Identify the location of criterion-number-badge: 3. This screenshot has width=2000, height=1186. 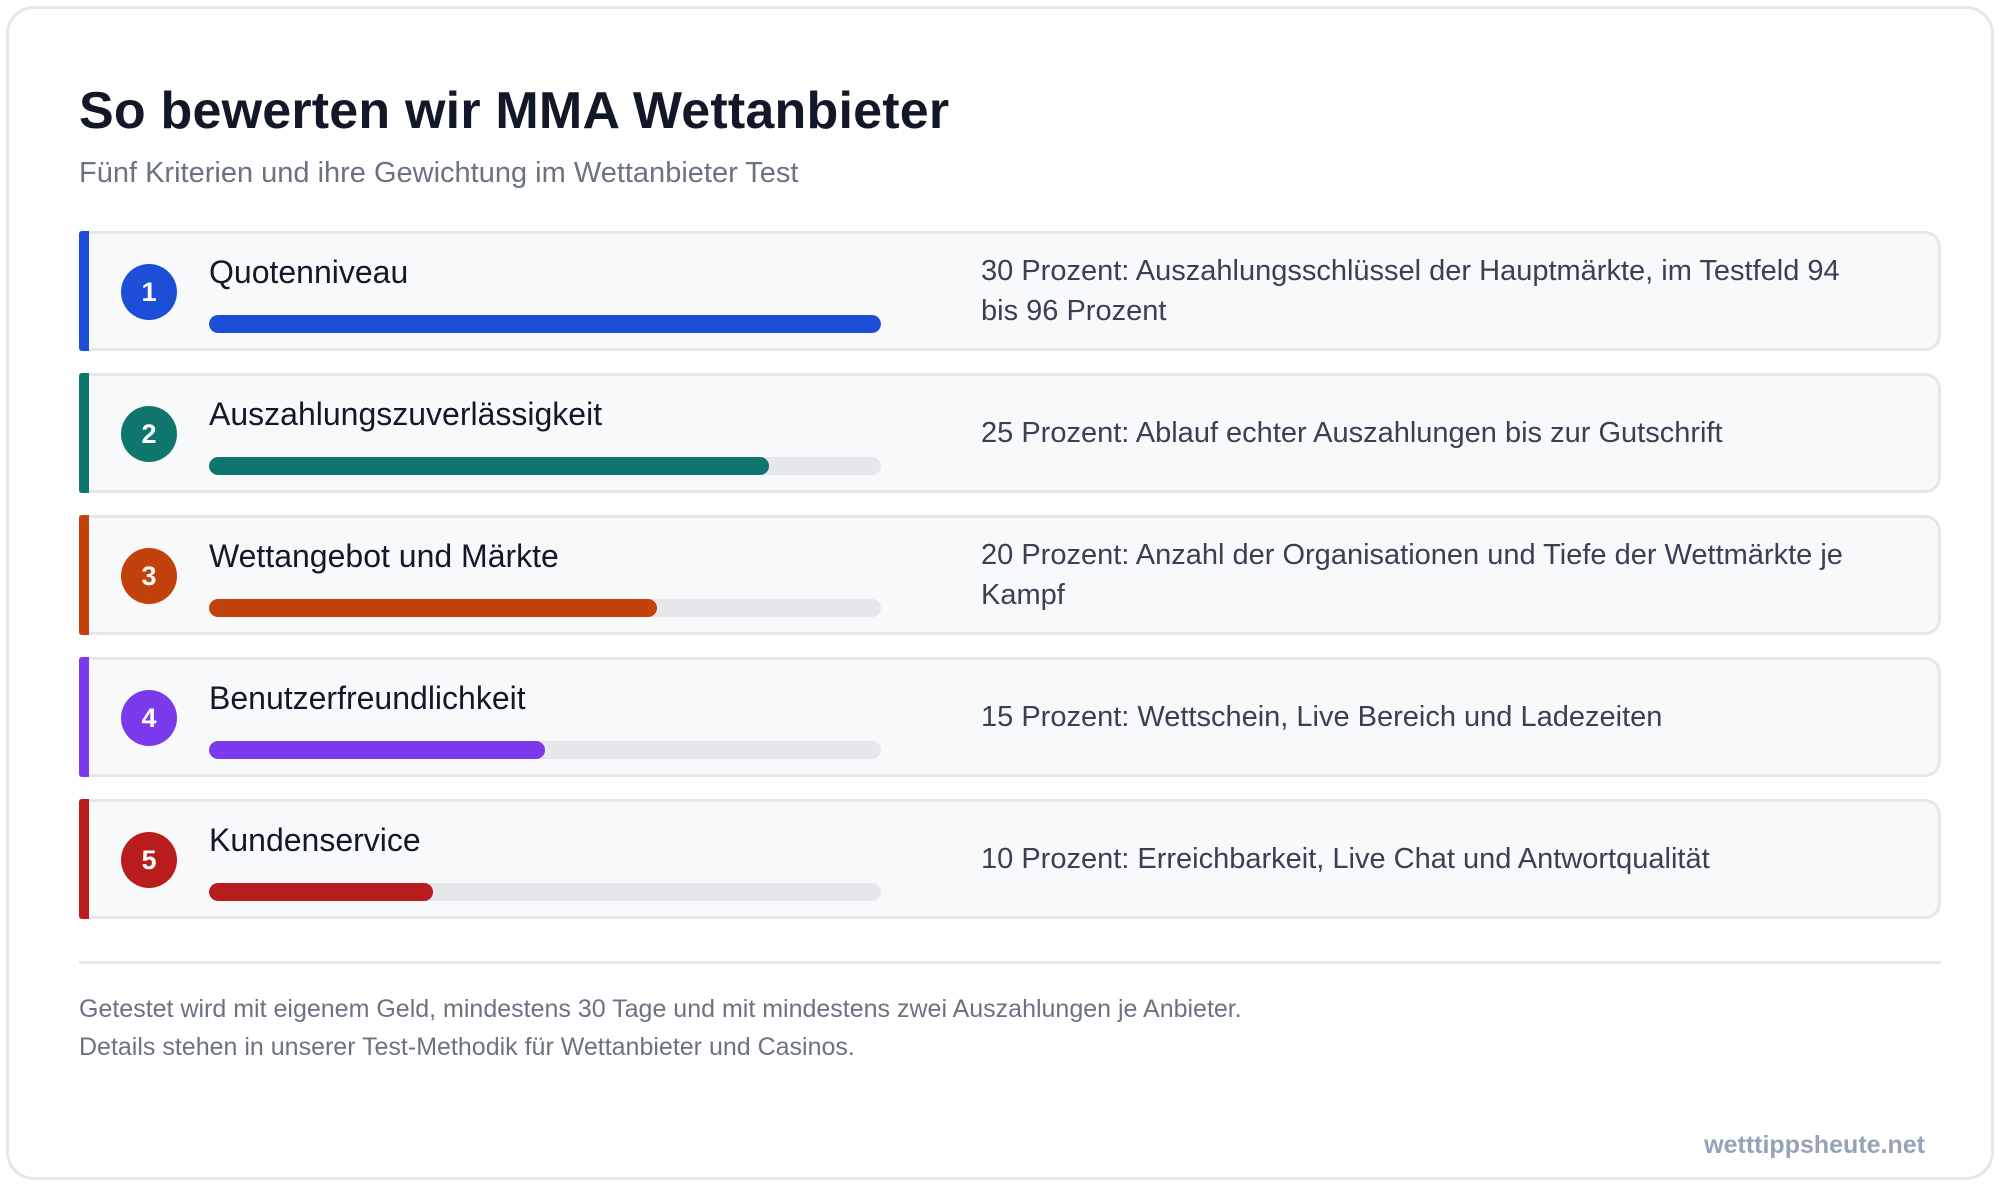
(149, 576).